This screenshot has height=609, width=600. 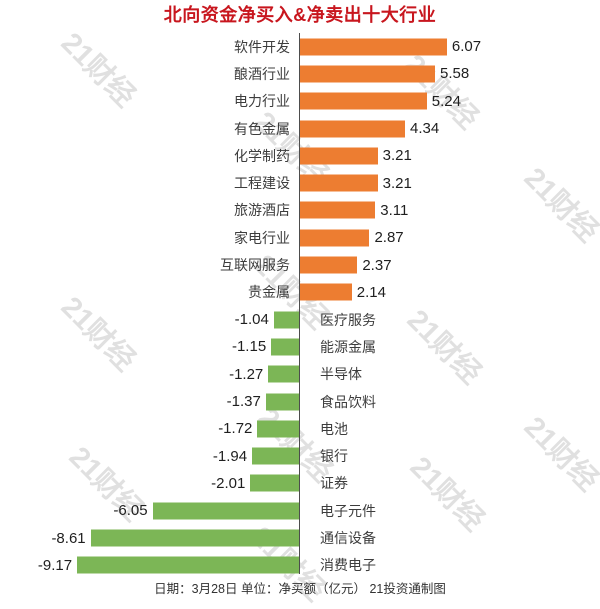 I want to click on value-label: 2.14, so click(x=371, y=292).